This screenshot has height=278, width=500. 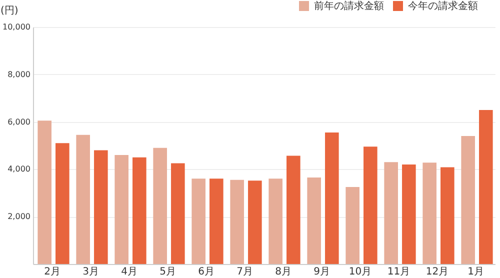 What do you see at coordinates (437, 272) in the screenshot?
I see `x-tick-label: 12月` at bounding box center [437, 272].